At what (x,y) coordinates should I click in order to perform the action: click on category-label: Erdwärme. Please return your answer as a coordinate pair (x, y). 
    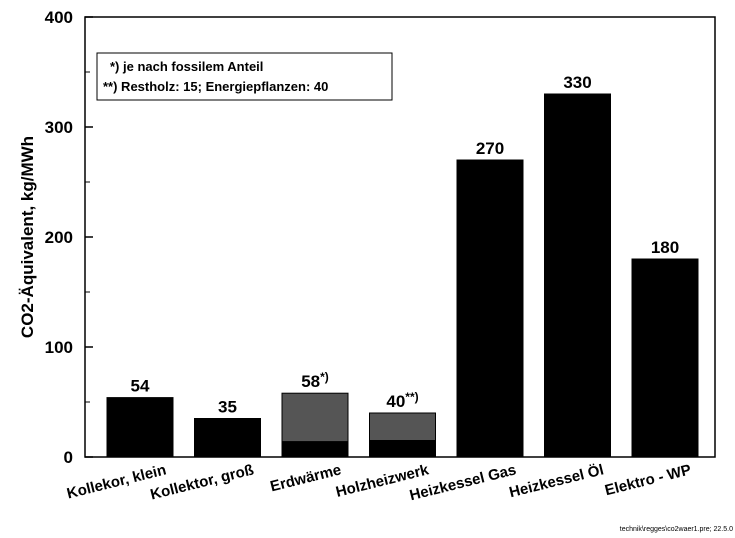
    Looking at the image, I should click on (305, 478).